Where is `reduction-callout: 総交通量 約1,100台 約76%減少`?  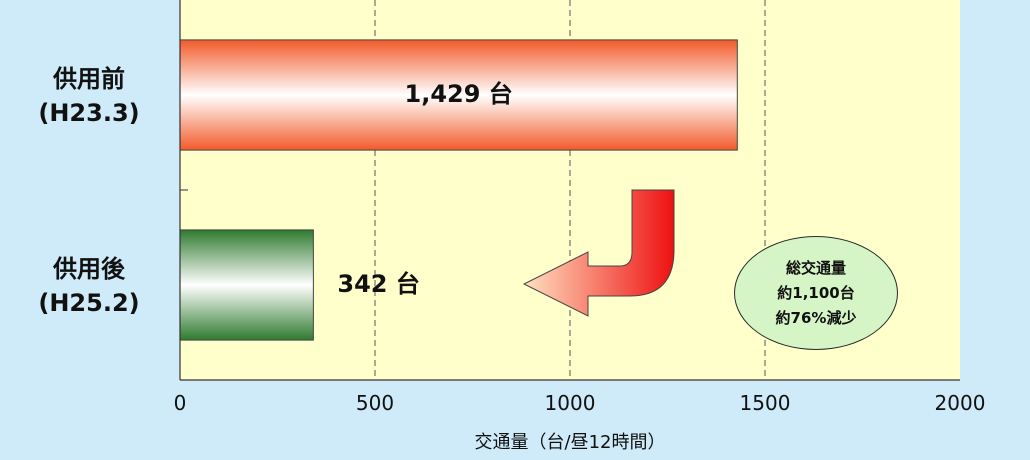 reduction-callout: 総交通量 約1,100台 約76%減少 is located at coordinates (816, 293).